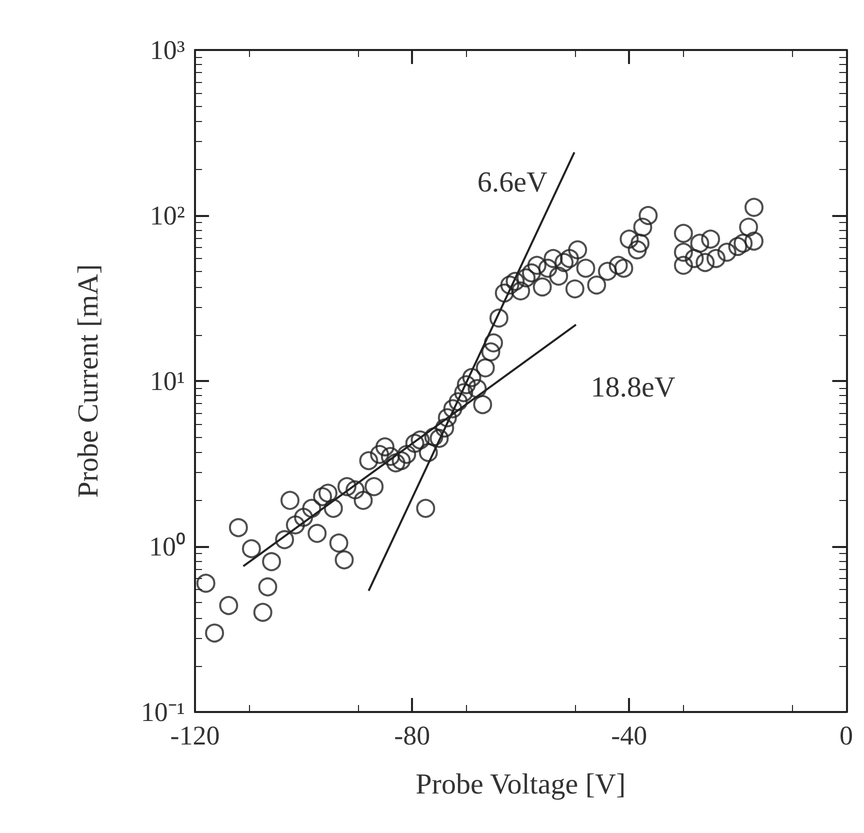  Describe the element at coordinates (167, 50) in the screenshot. I see `y-tick-label: 10³` at that location.